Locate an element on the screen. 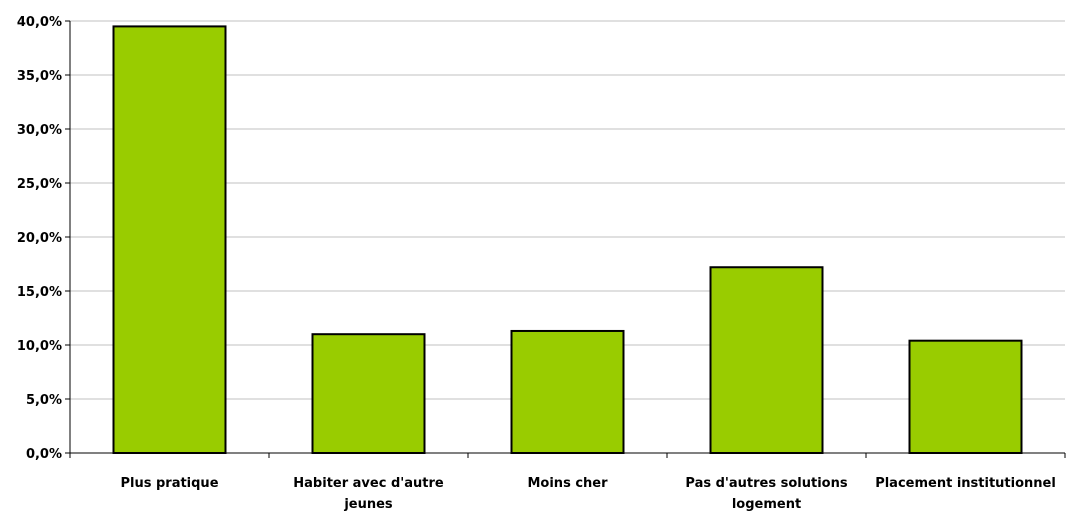  y-tick-label: 0,0% is located at coordinates (44, 454).